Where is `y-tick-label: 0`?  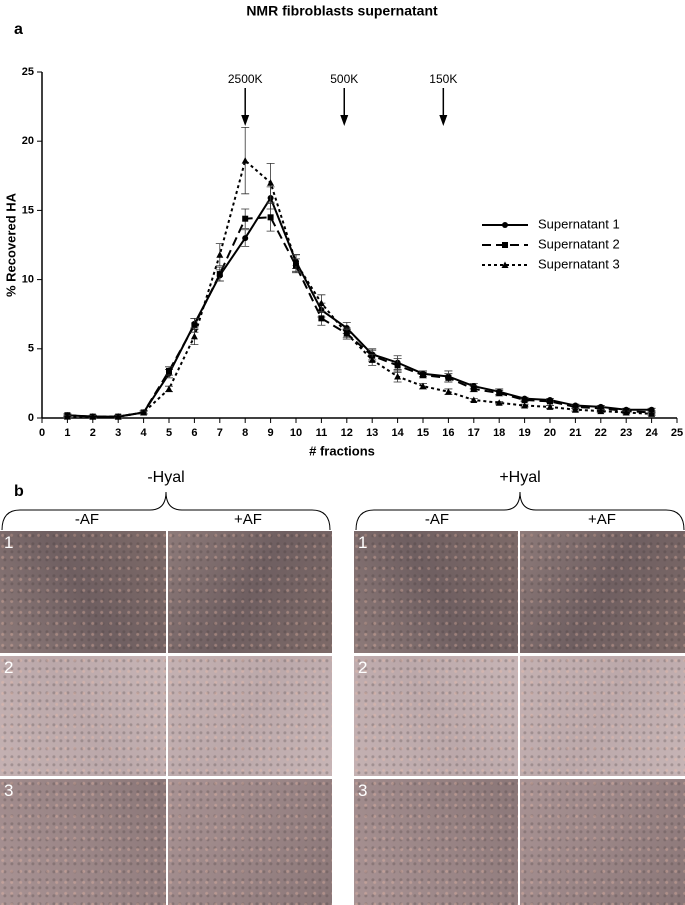
y-tick-label: 0 is located at coordinates (31, 418).